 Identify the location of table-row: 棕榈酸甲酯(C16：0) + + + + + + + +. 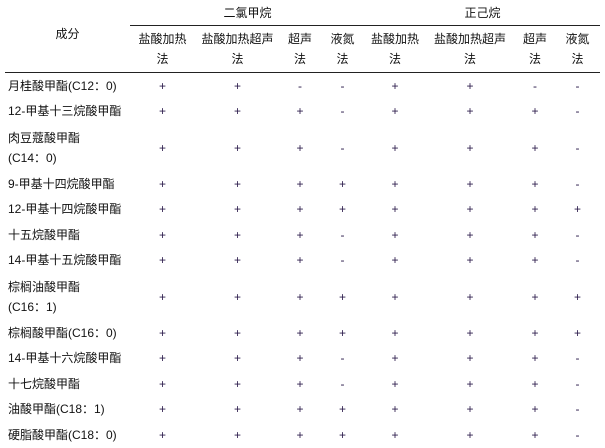
(302, 333).